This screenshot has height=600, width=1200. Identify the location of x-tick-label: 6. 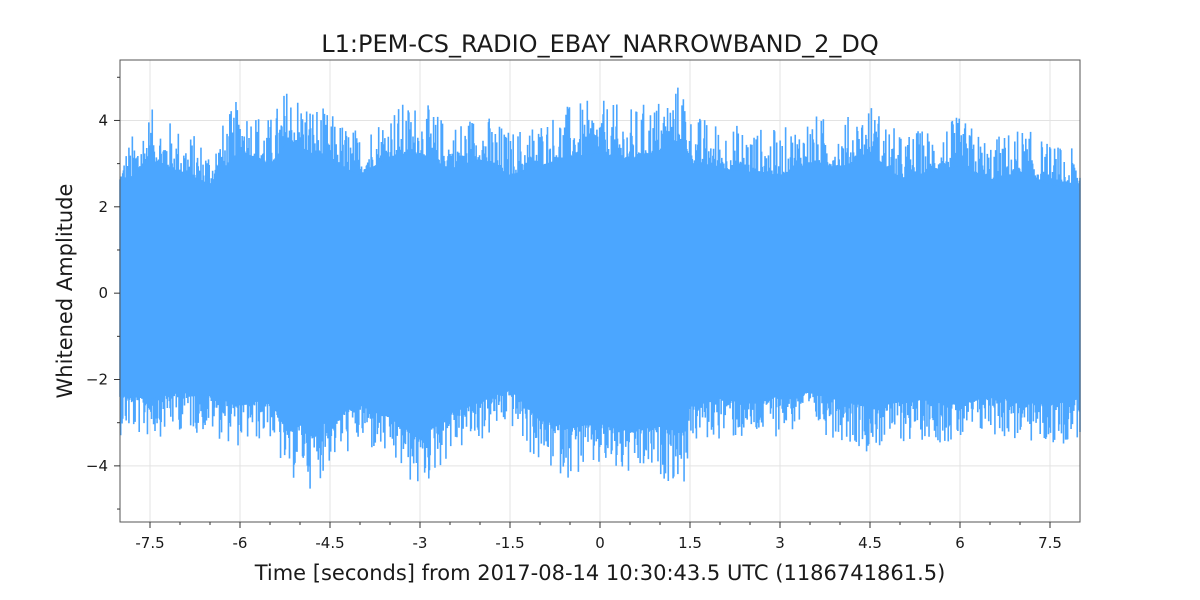
(960, 543).